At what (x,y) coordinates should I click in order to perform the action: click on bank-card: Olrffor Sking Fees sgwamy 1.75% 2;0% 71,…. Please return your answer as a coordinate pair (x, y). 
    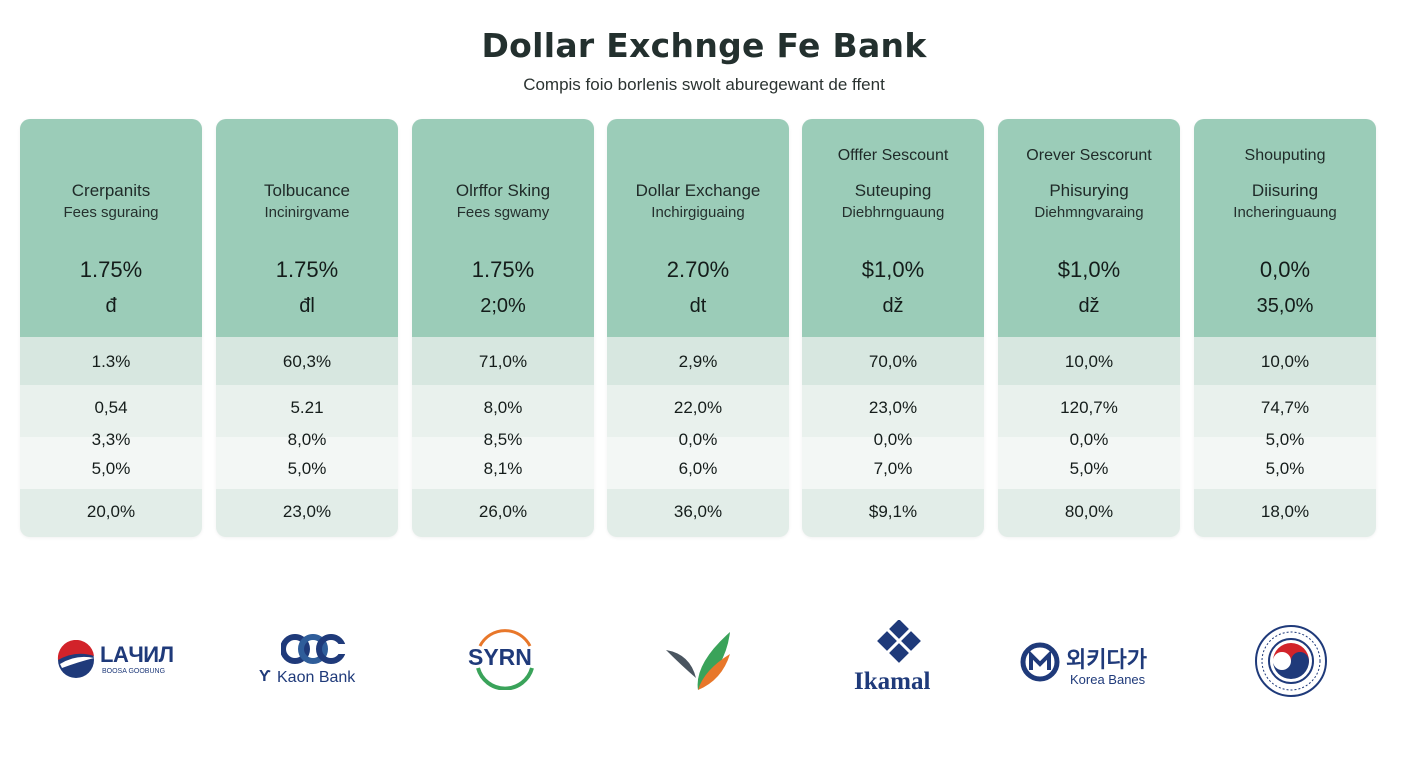
    Looking at the image, I should click on (503, 328).